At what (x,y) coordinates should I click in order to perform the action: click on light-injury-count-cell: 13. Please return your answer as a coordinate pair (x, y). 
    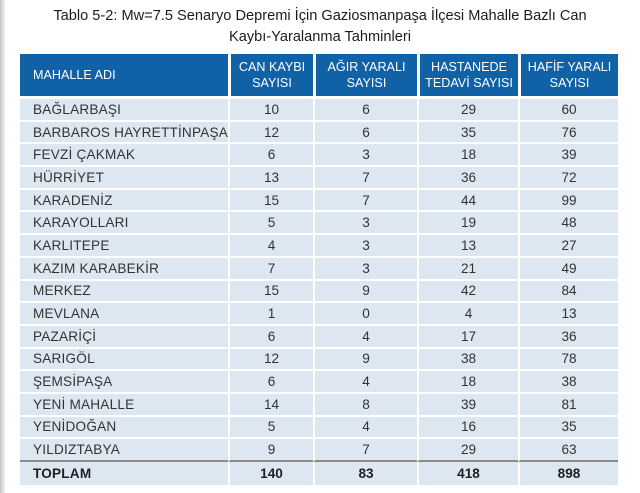
    Looking at the image, I should click on (568, 314).